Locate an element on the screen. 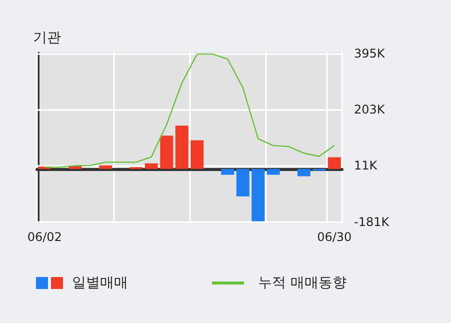 This screenshot has height=323, width=451. x-tick-label: 06/30 is located at coordinates (334, 237).